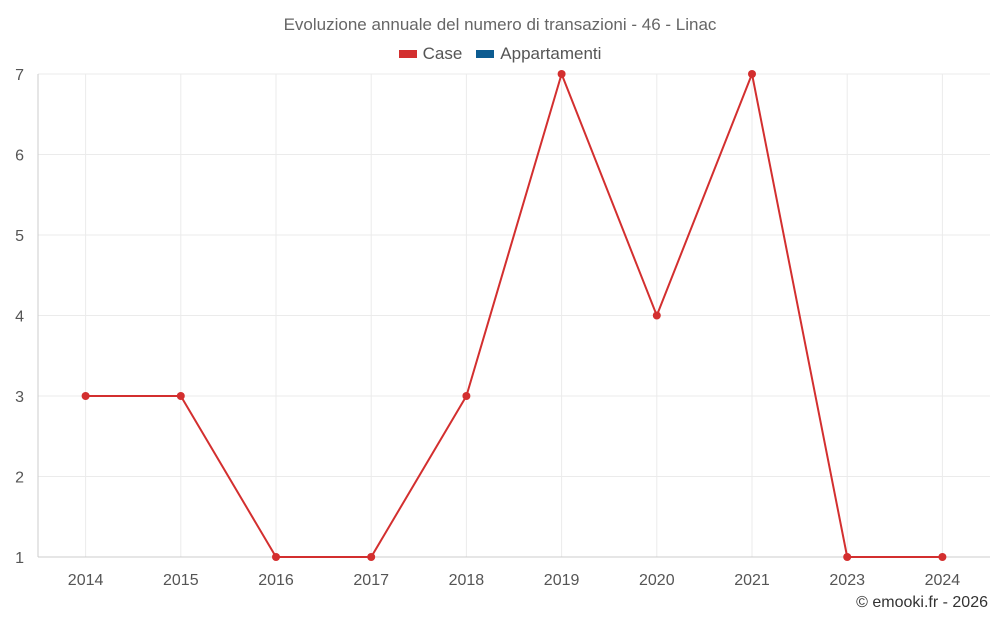 The height and width of the screenshot is (625, 1000). Describe the element at coordinates (181, 580) in the screenshot. I see `x-tick-label: 2015` at that location.